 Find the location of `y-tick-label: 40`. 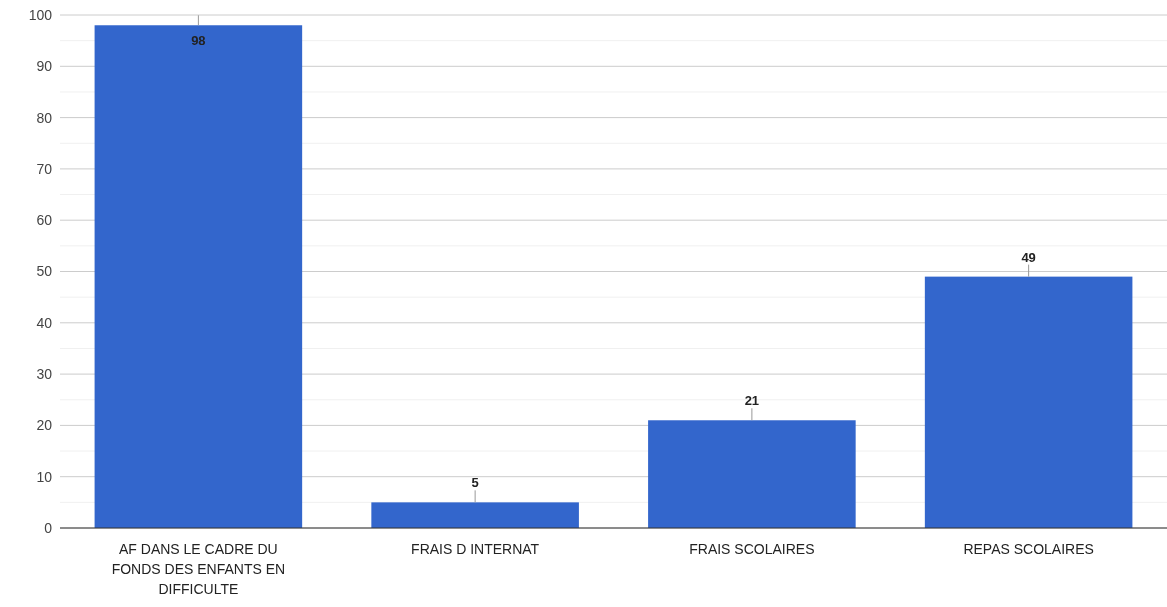

y-tick-label: 40 is located at coordinates (44, 322).